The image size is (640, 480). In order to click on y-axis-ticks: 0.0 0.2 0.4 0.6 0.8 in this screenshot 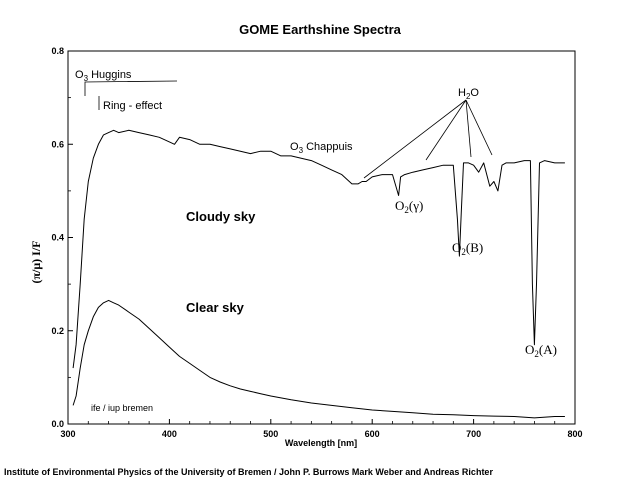, I will do `click(62, 237)`.